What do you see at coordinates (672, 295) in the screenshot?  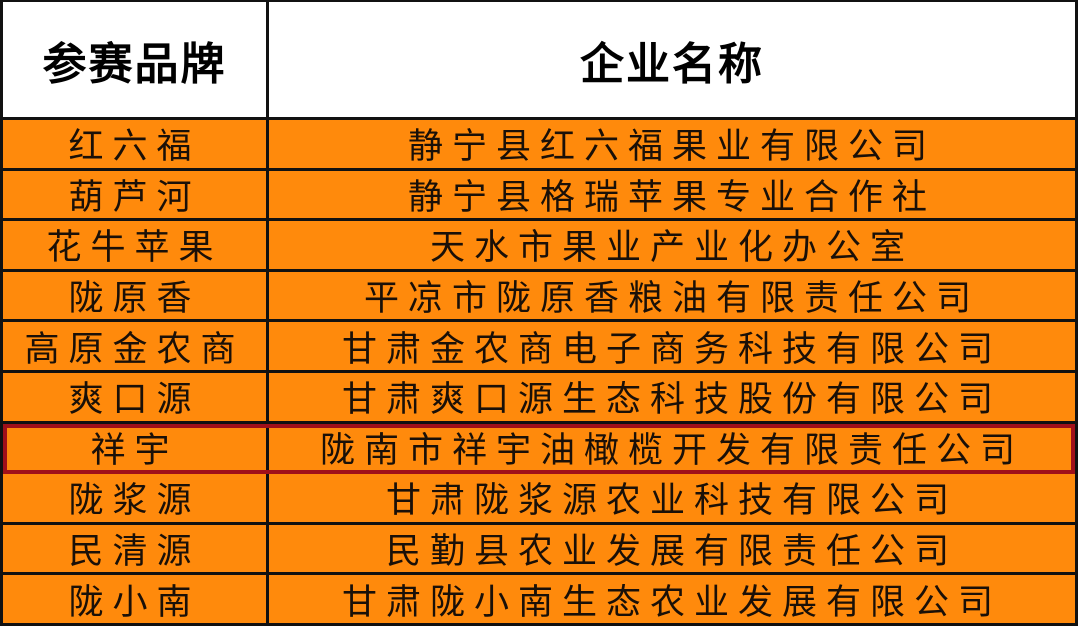 I see `company-cell: 平凉市陇原香粮油有限责任公司` at bounding box center [672, 295].